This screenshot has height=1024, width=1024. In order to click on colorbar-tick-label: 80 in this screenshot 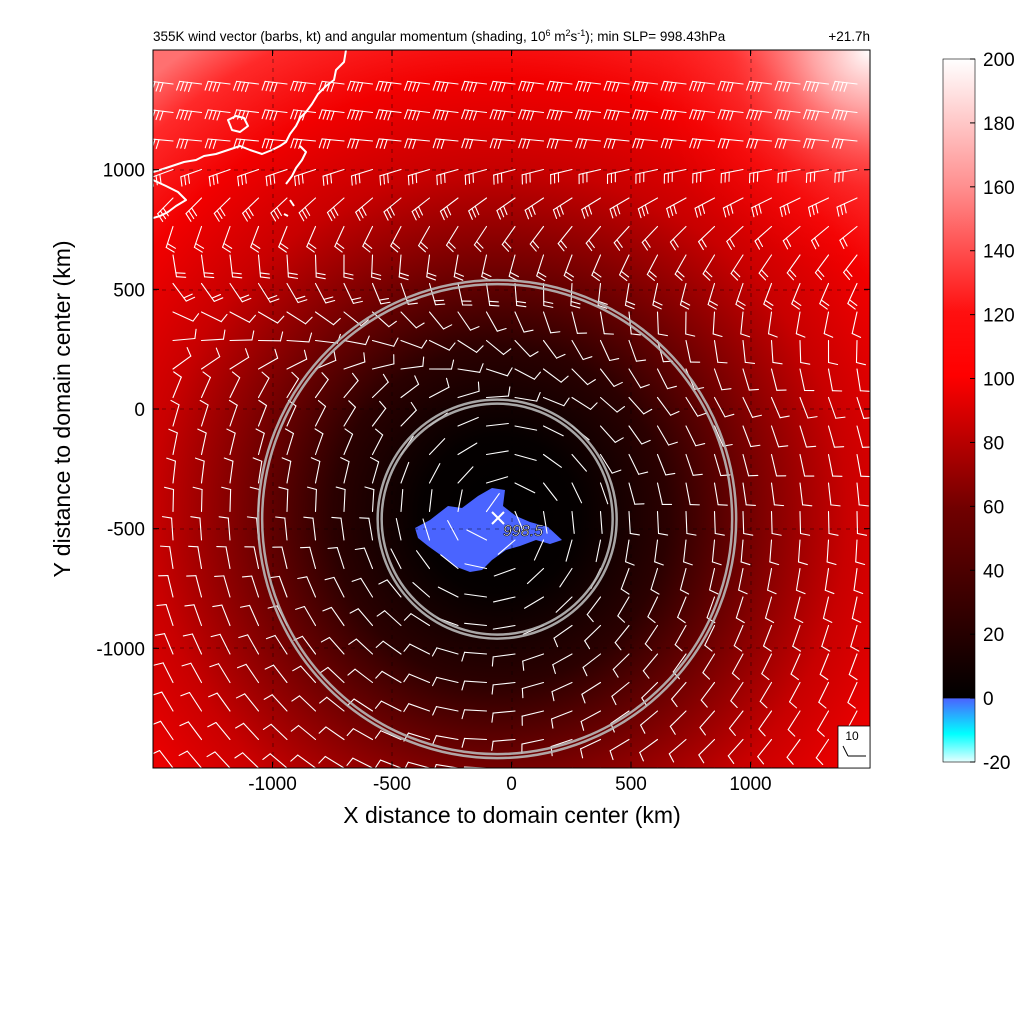, I will do `click(993, 443)`.